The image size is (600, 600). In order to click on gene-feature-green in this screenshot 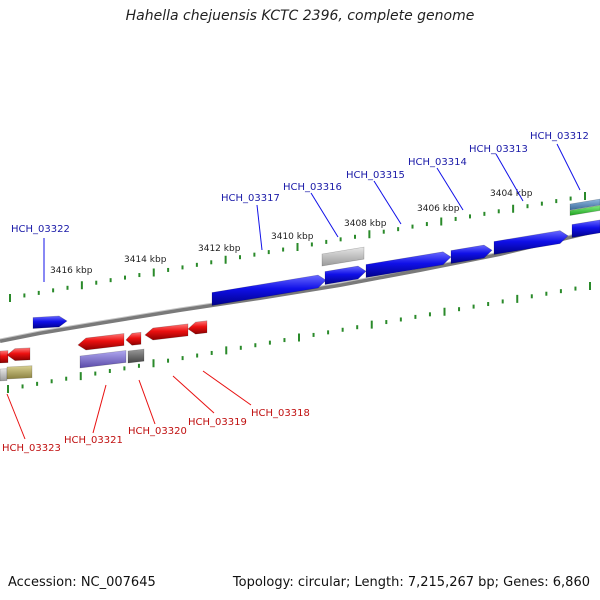, I will do `click(584, 210)`.